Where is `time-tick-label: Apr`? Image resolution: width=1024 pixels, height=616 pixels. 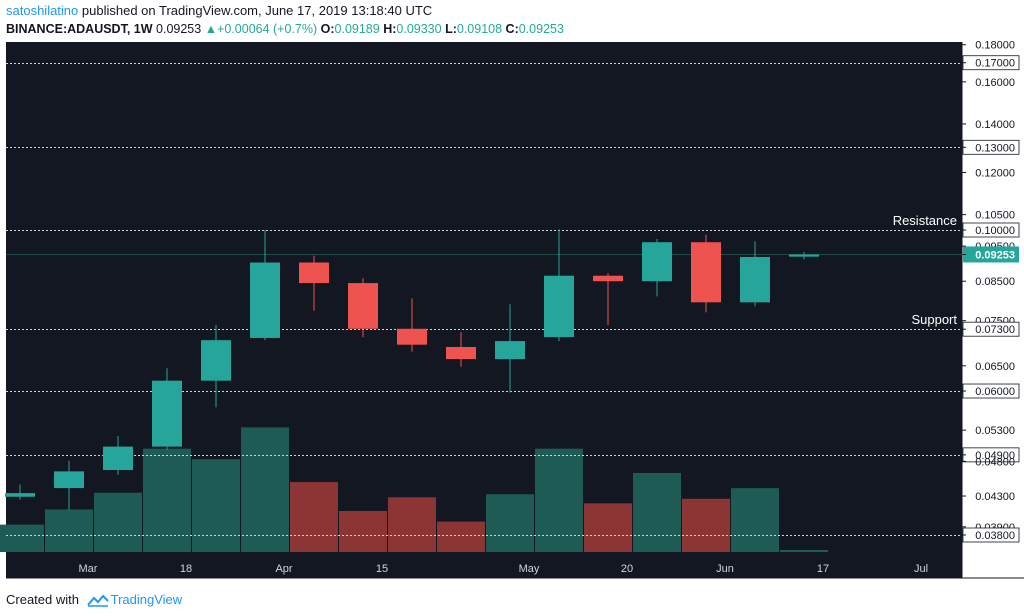
time-tick-label: Apr is located at coordinates (283, 569).